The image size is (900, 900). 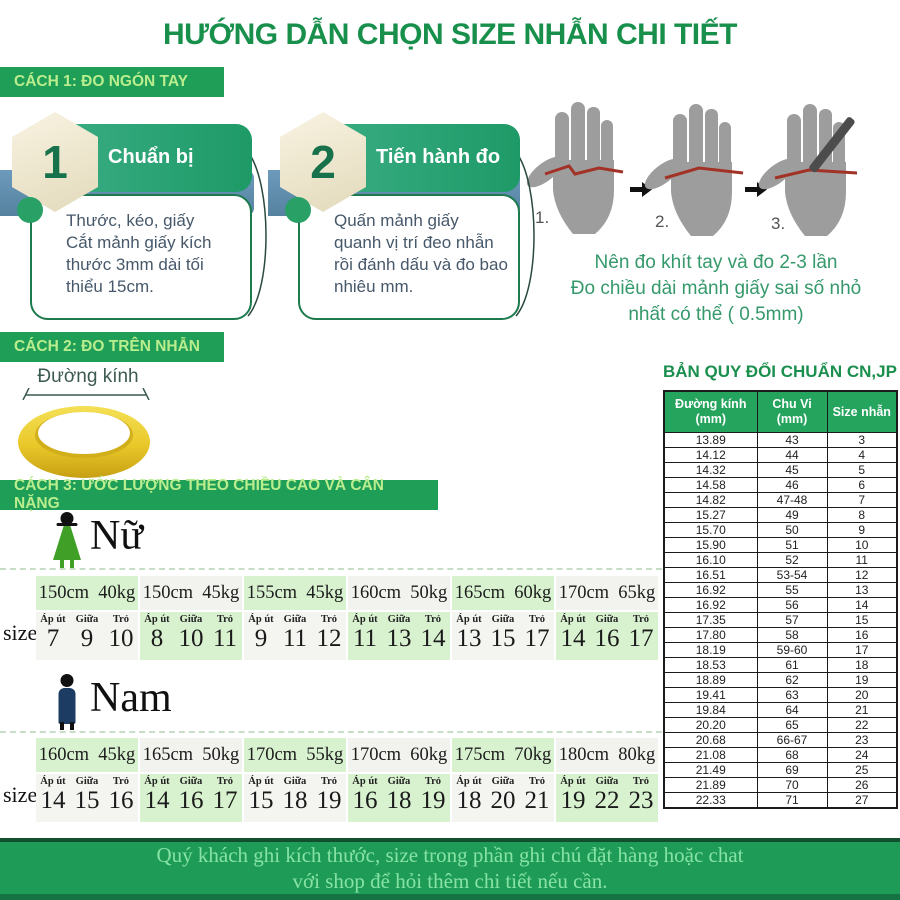 What do you see at coordinates (112, 82) in the screenshot?
I see `method1-badge: CÁCH 1: ĐO NGÓN TAY` at bounding box center [112, 82].